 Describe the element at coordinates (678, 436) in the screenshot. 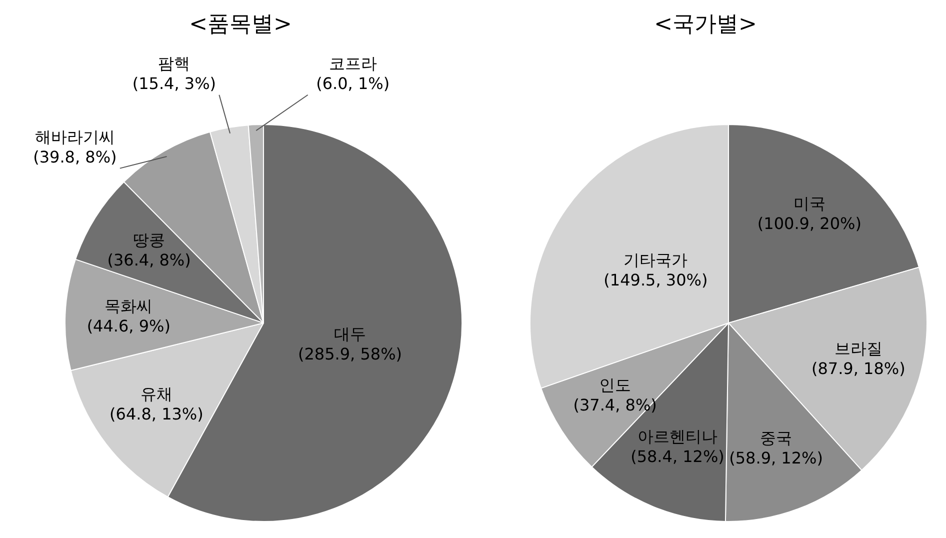

I see `slice-label: 아르헨티나` at that location.